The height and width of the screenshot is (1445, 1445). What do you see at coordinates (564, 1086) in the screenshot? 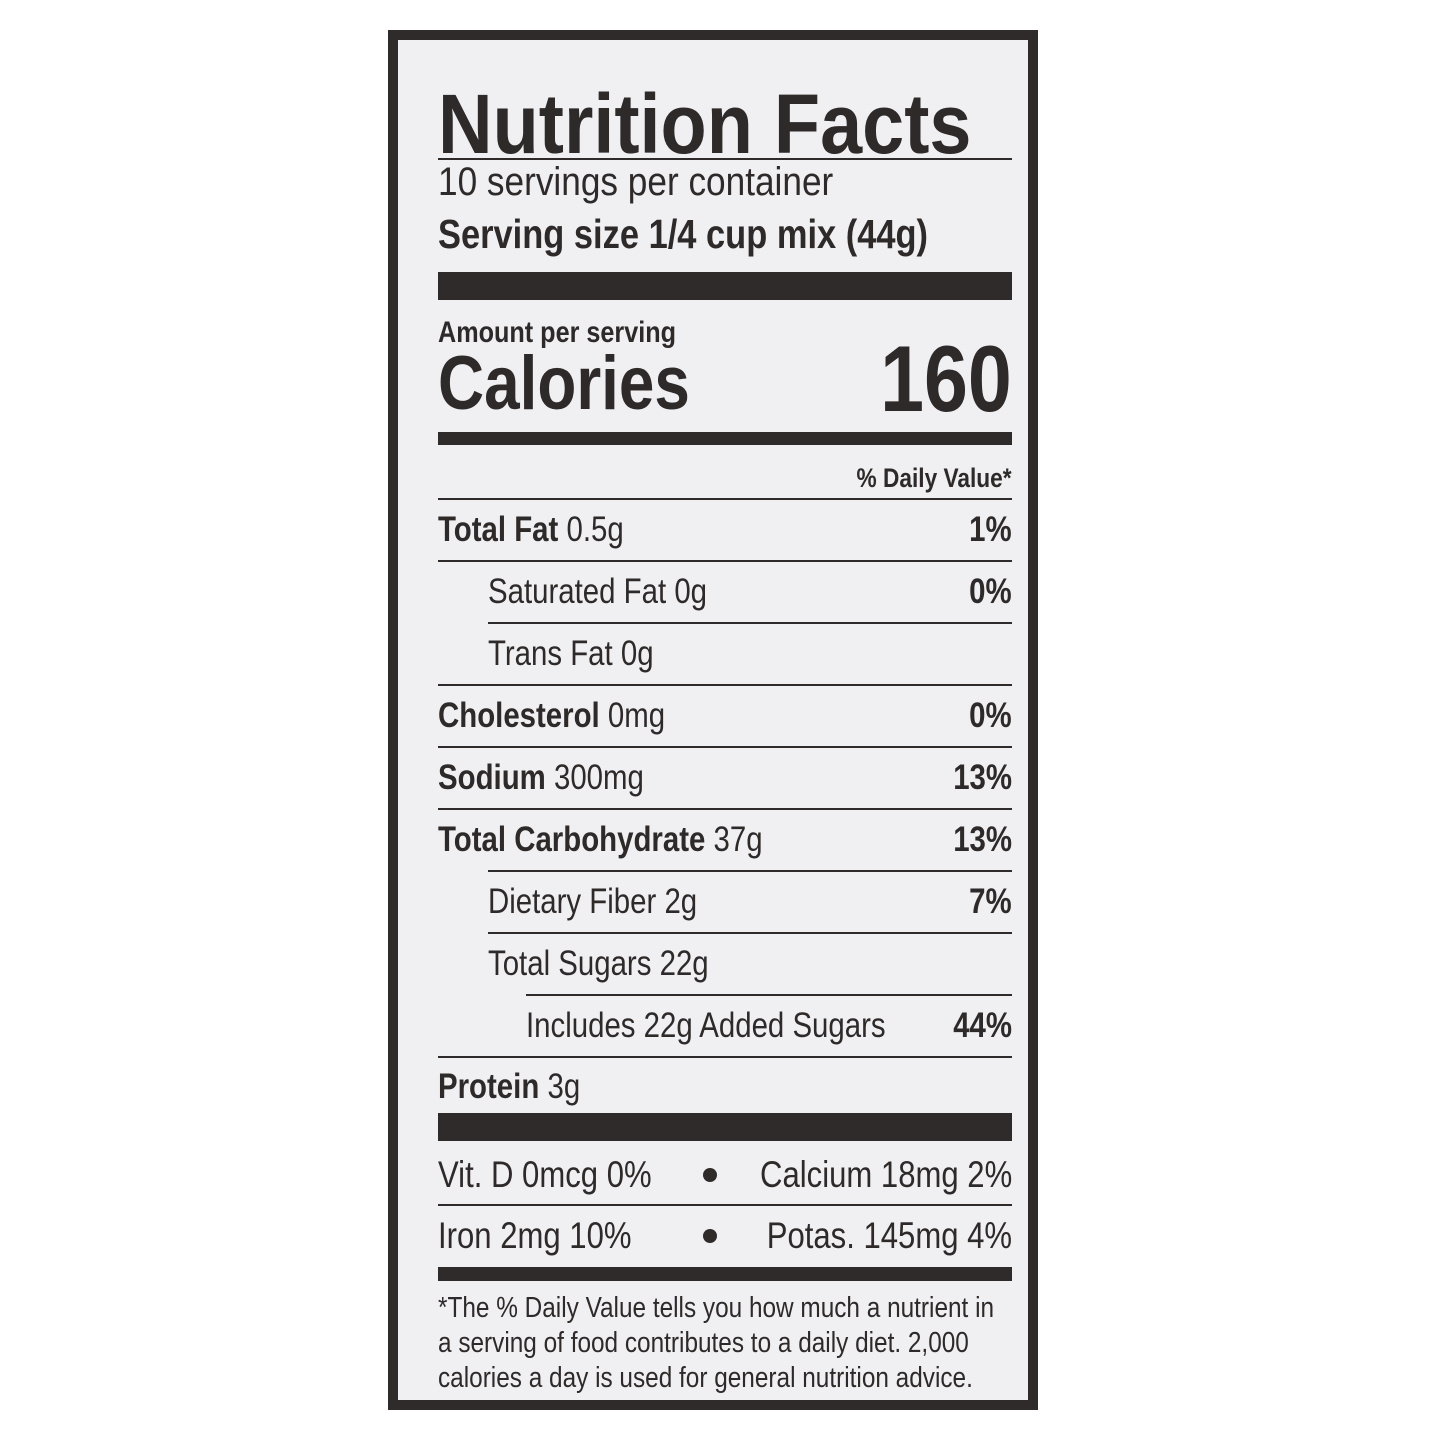
I see `nutrient-amount: 3g` at bounding box center [564, 1086].